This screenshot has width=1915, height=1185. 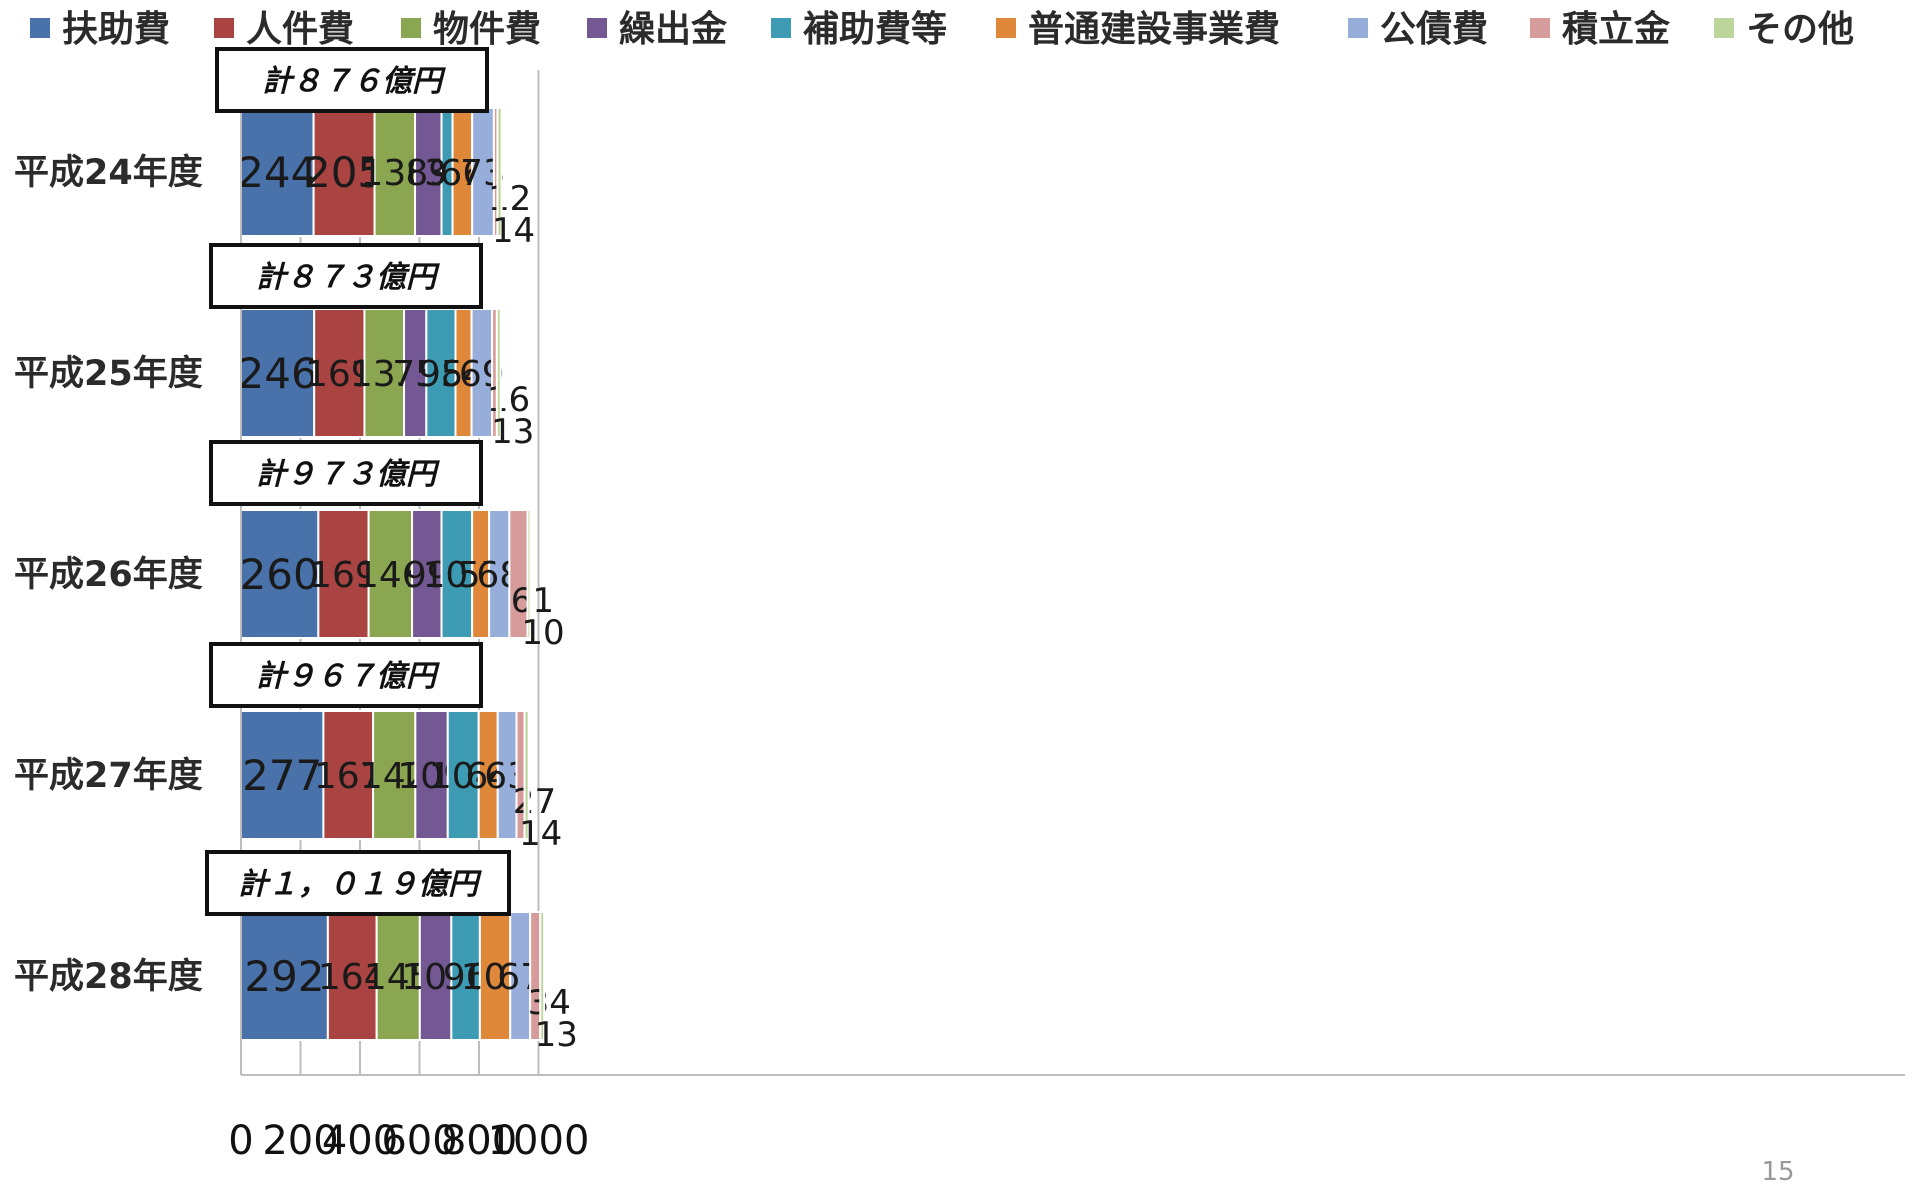 What do you see at coordinates (1154, 29) in the screenshot?
I see `legend-label: 普通建設事業費` at bounding box center [1154, 29].